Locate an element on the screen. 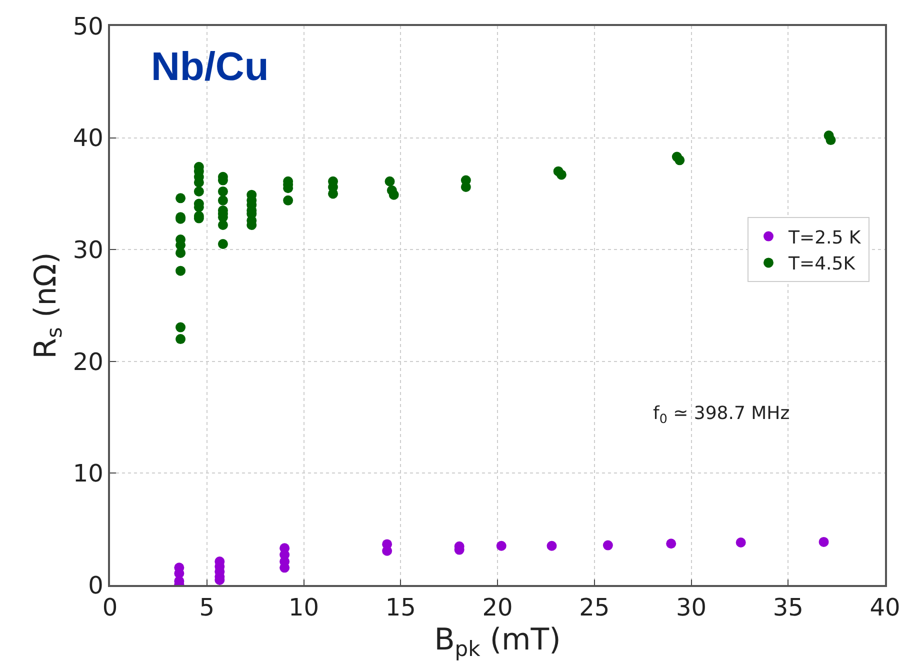  text: Nb/Cu is located at coordinates (210, 67).